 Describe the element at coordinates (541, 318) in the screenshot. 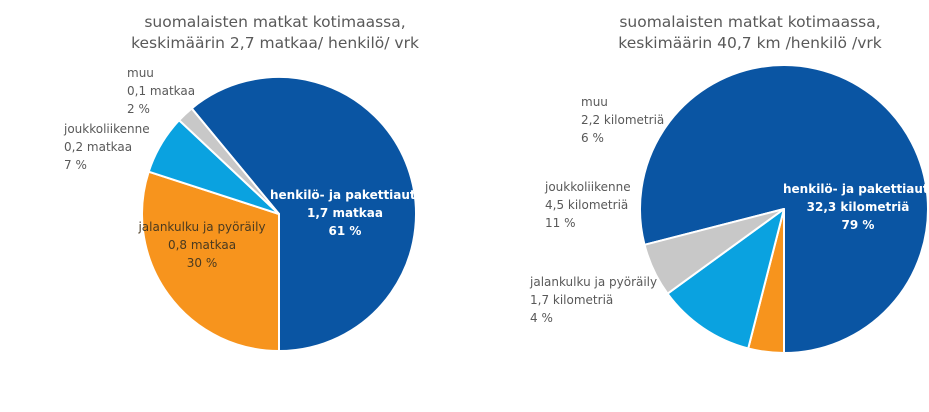

I see `slice-label-percent: 4 %` at that location.